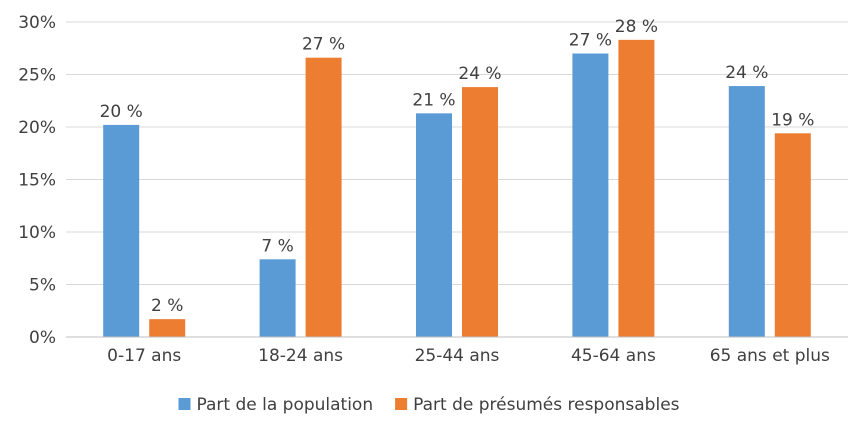  I want to click on y-tick-label: 30%, so click(37, 23).